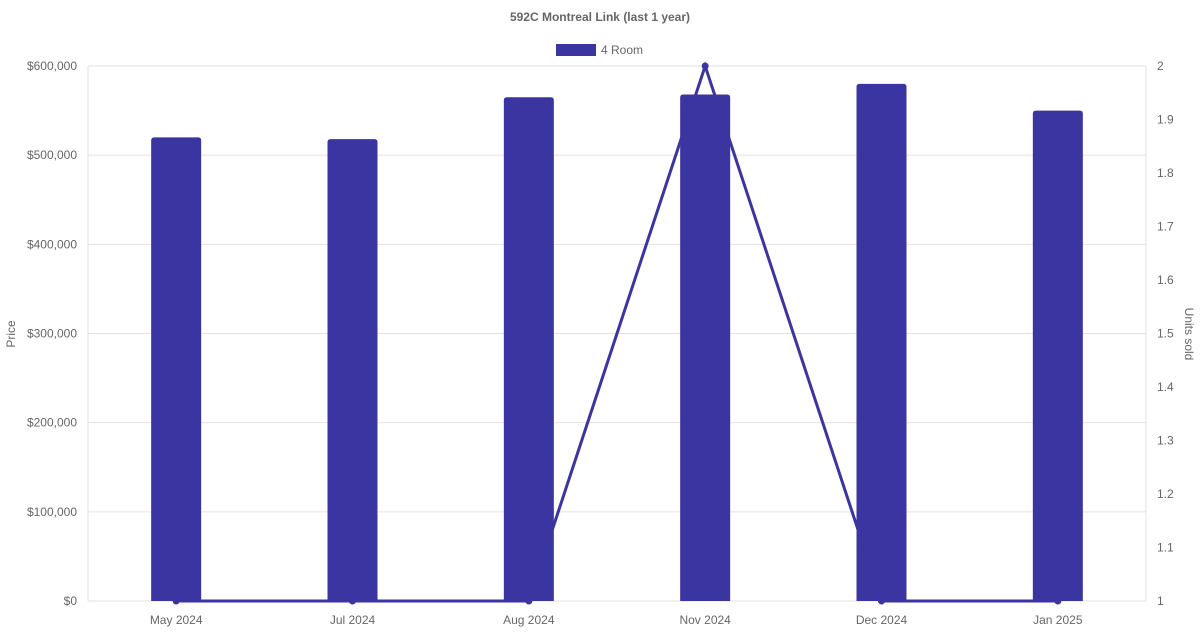 The width and height of the screenshot is (1200, 635). I want to click on y2-tick-label: 1.6, so click(1165, 280).